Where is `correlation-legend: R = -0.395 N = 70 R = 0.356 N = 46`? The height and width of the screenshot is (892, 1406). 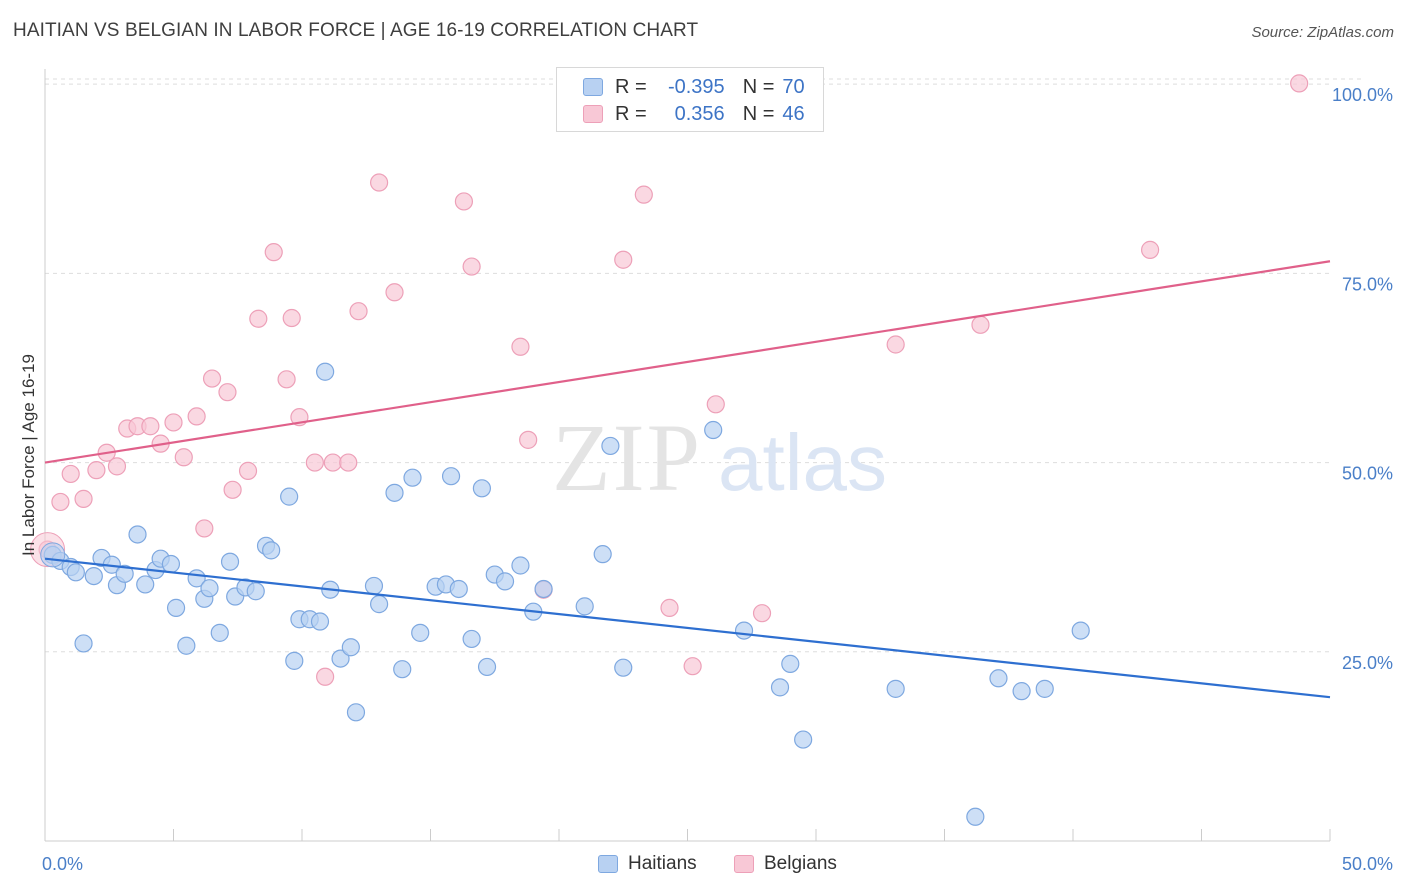 correlation-legend: R = -0.395 N = 70 R = 0.356 N = 46 is located at coordinates (690, 99).